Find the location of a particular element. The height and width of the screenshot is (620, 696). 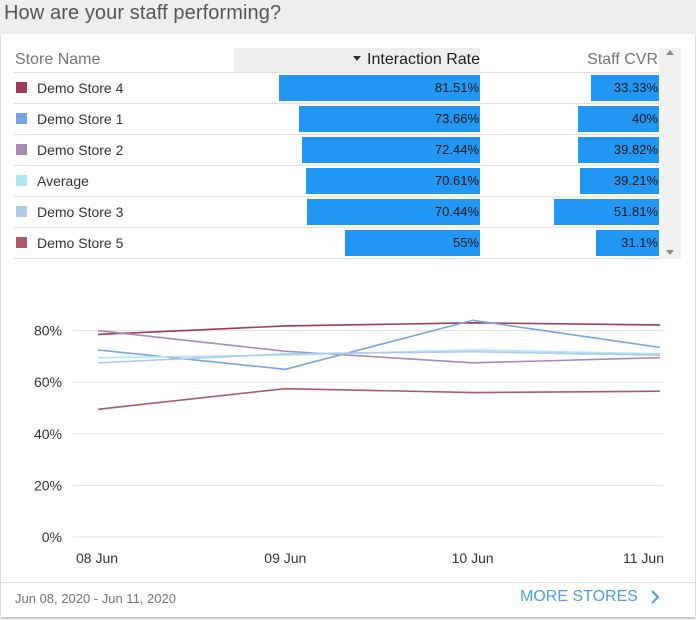

chevron-right-icon is located at coordinates (655, 597).